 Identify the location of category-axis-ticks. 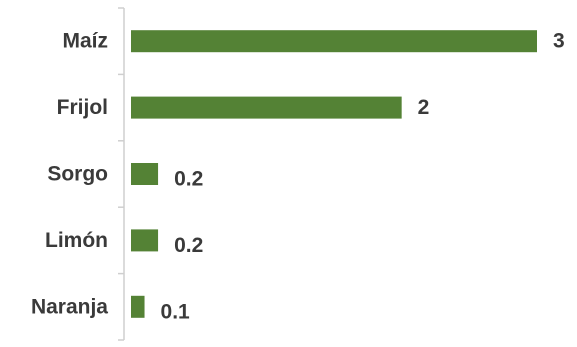
(121, 174).